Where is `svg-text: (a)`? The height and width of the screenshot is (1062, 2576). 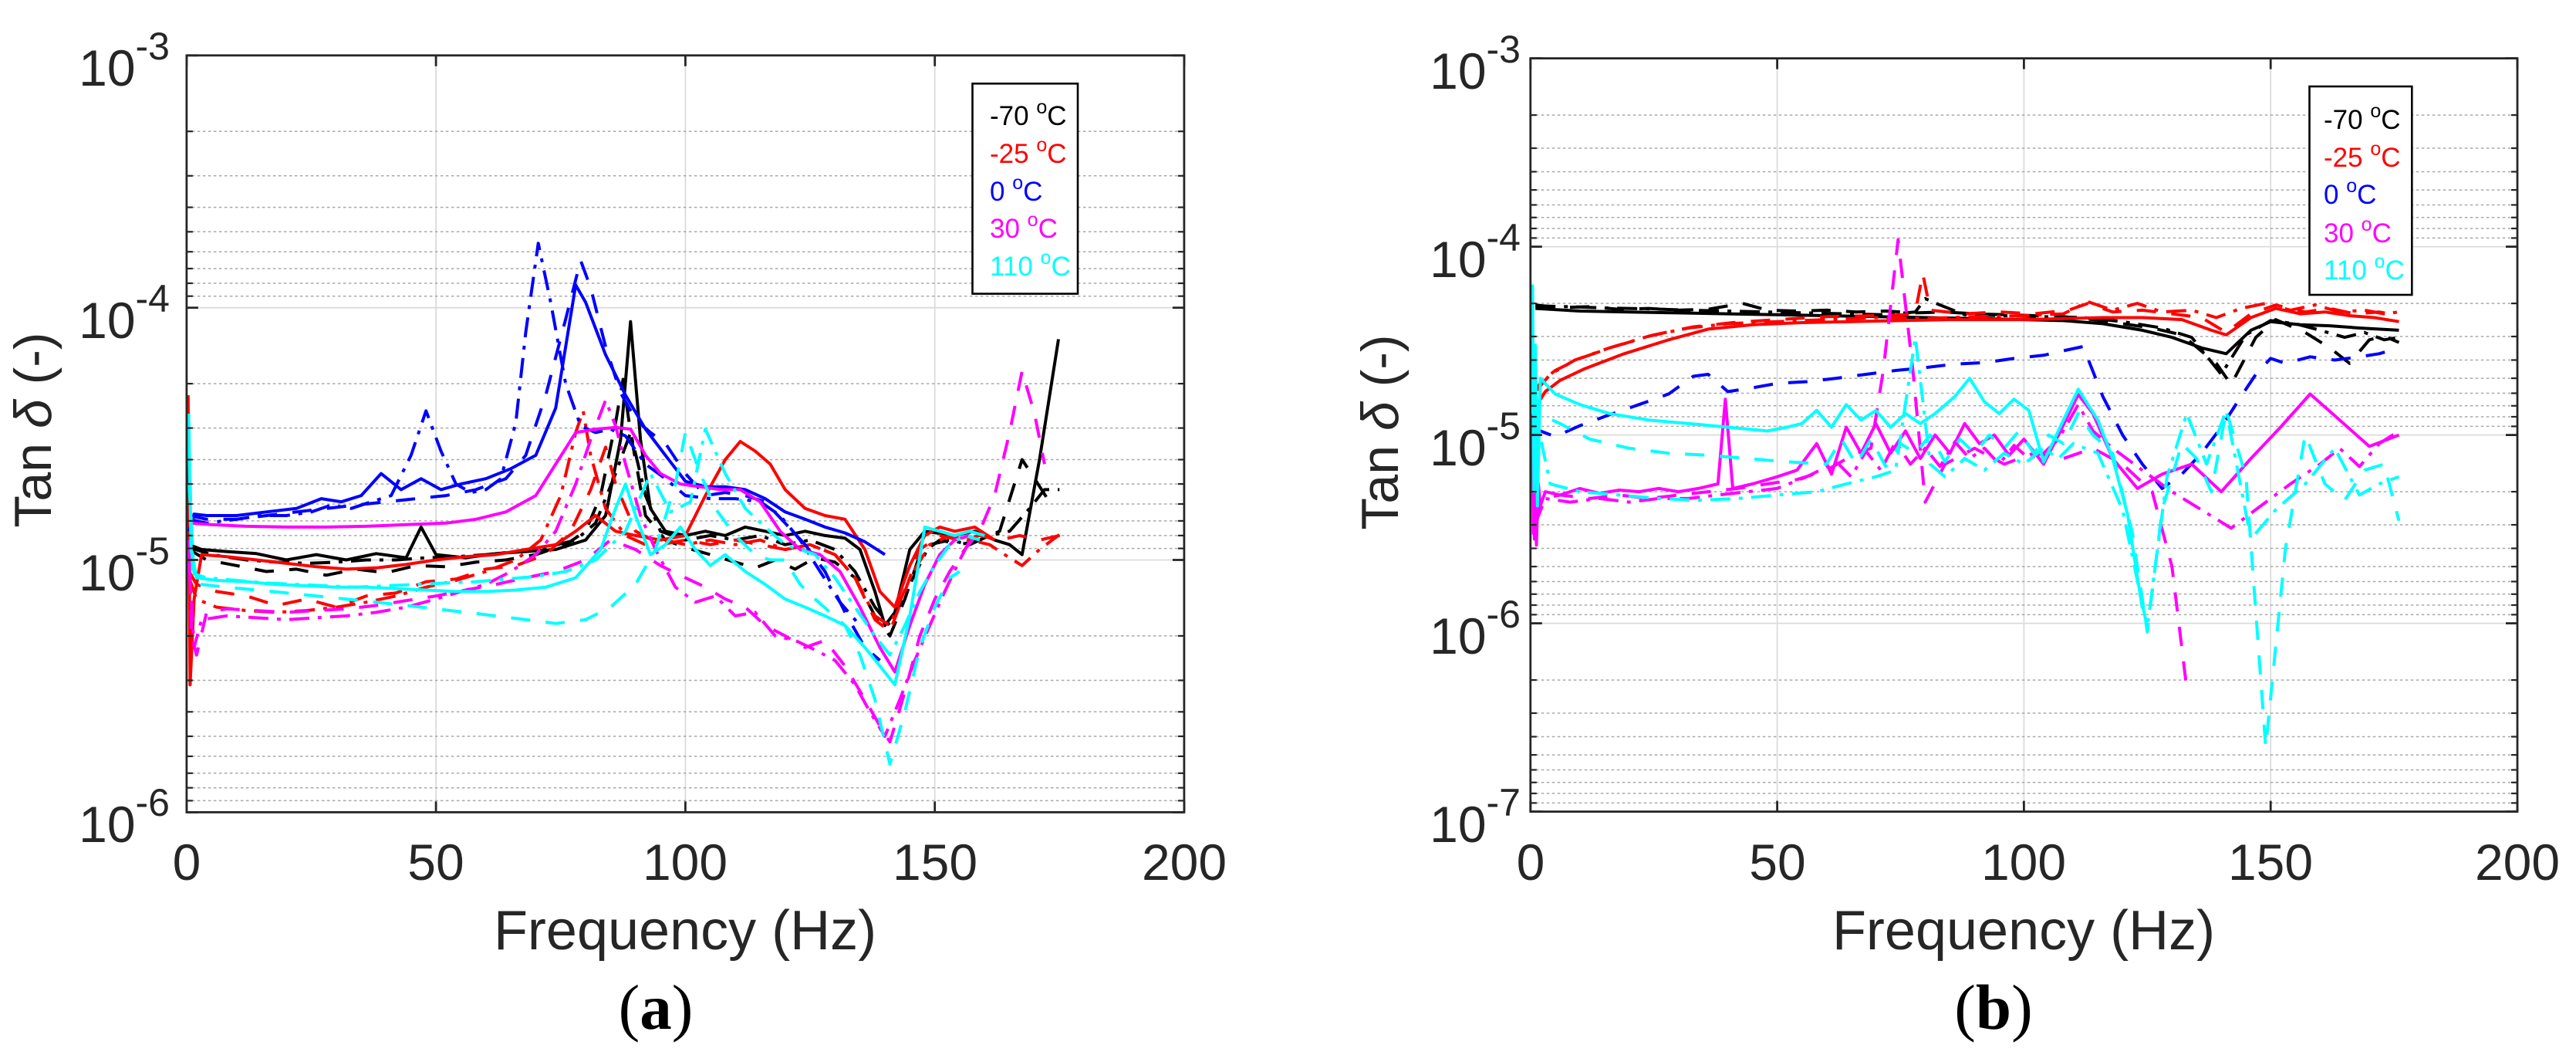
svg-text: (a) is located at coordinates (657, 1007).